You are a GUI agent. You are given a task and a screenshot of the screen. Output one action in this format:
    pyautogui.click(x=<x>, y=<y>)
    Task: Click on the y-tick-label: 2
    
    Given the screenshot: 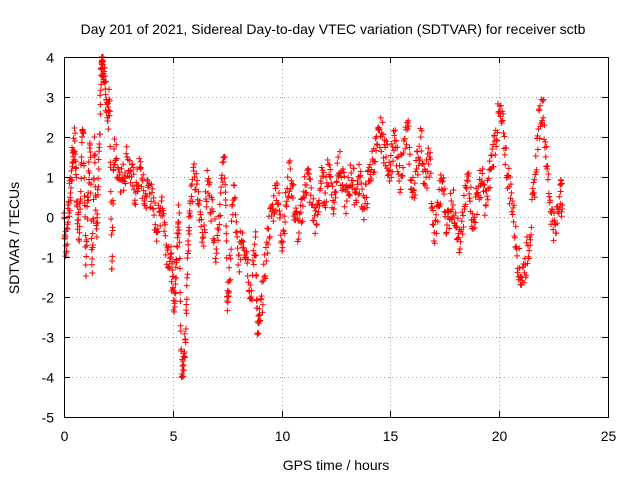 What is the action you would take?
    pyautogui.click(x=50, y=138)
    